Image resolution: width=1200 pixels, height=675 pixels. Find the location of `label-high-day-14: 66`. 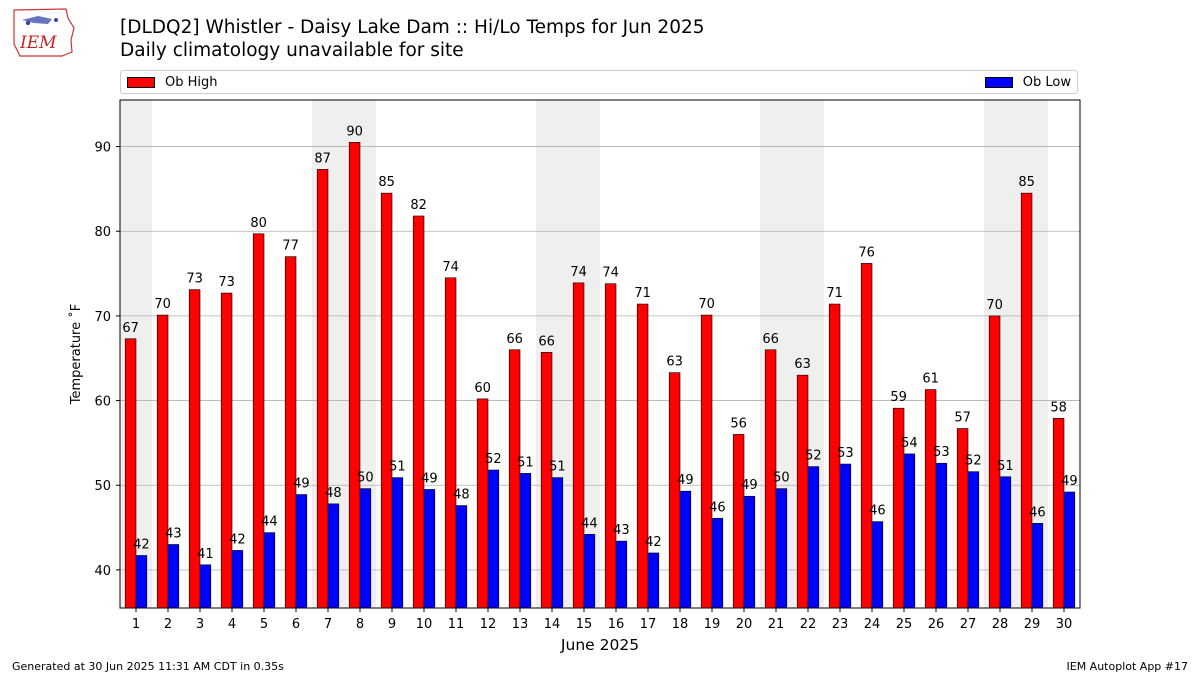

label-high-day-14: 66 is located at coordinates (546, 341).